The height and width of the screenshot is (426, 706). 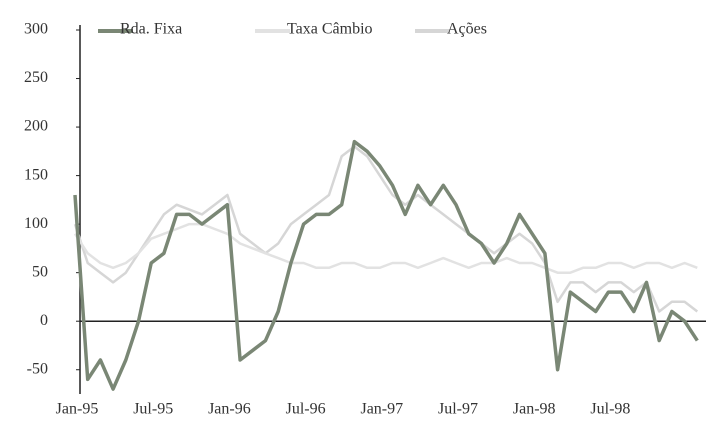 I want to click on y-tick-label: 300, so click(x=36, y=29).